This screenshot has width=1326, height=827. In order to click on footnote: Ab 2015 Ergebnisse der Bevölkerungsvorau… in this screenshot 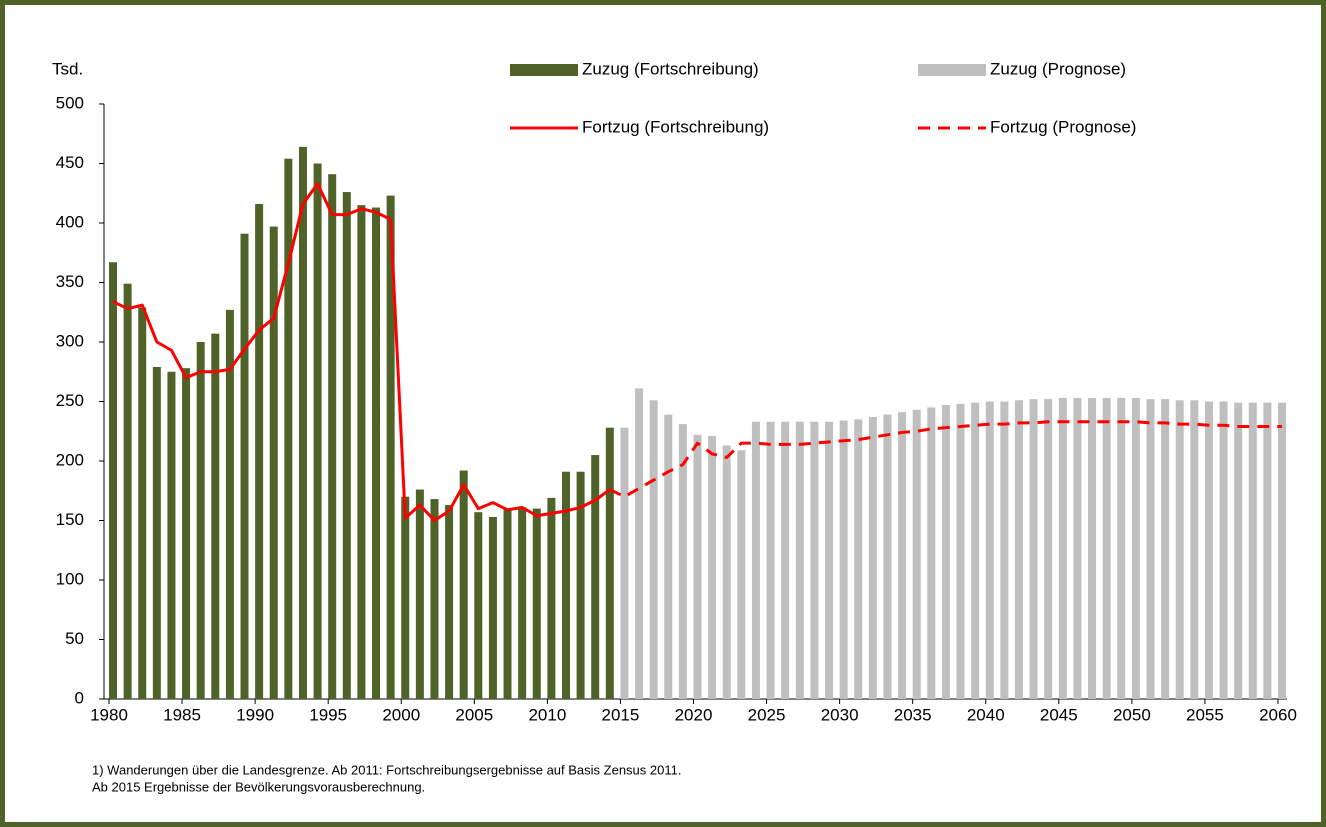, I will do `click(258, 786)`.